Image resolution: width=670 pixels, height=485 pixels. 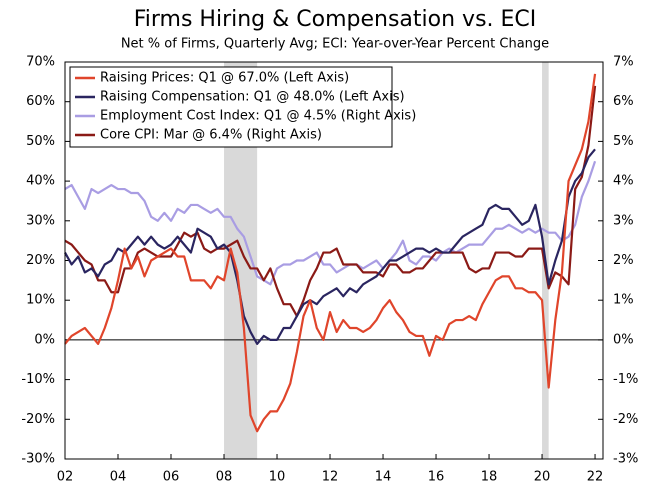 I want to click on x-tick-label: 20, so click(x=542, y=477).